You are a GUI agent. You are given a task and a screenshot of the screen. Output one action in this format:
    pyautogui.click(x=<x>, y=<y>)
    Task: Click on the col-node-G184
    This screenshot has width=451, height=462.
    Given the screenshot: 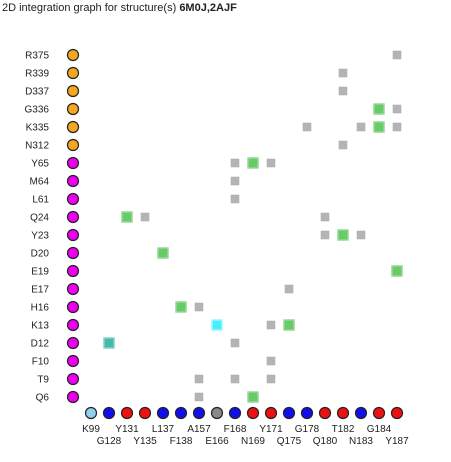 What is the action you would take?
    pyautogui.click(x=379, y=413)
    